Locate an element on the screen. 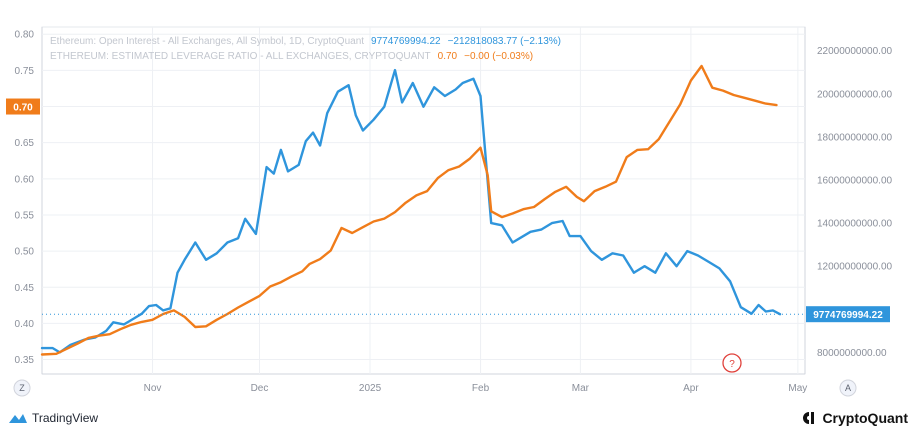 The height and width of the screenshot is (433, 920). left-tick-label: 0.60 is located at coordinates (25, 179).